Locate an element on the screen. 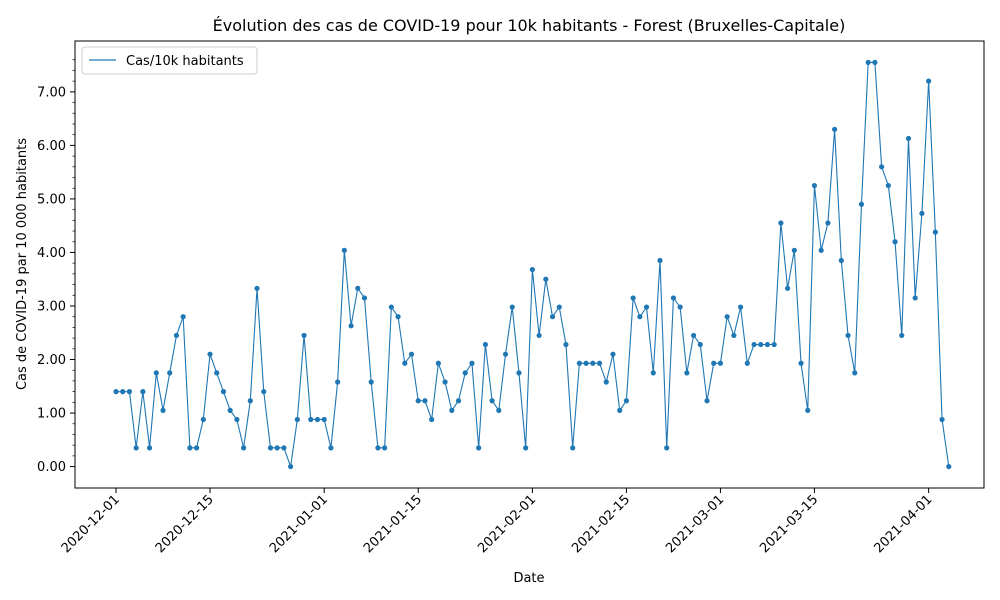 The height and width of the screenshot is (600, 1000). legend-box is located at coordinates (169, 60).